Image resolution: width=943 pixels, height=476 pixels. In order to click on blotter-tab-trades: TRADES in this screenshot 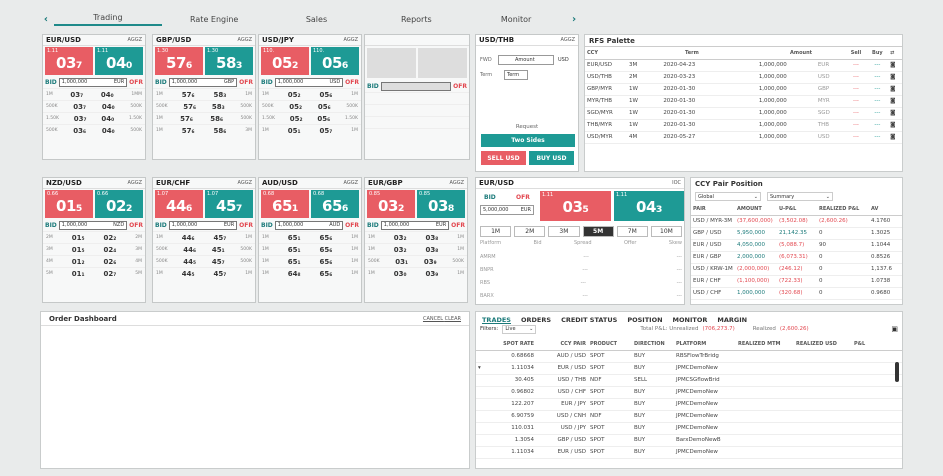, I will do `click(496, 320)`.